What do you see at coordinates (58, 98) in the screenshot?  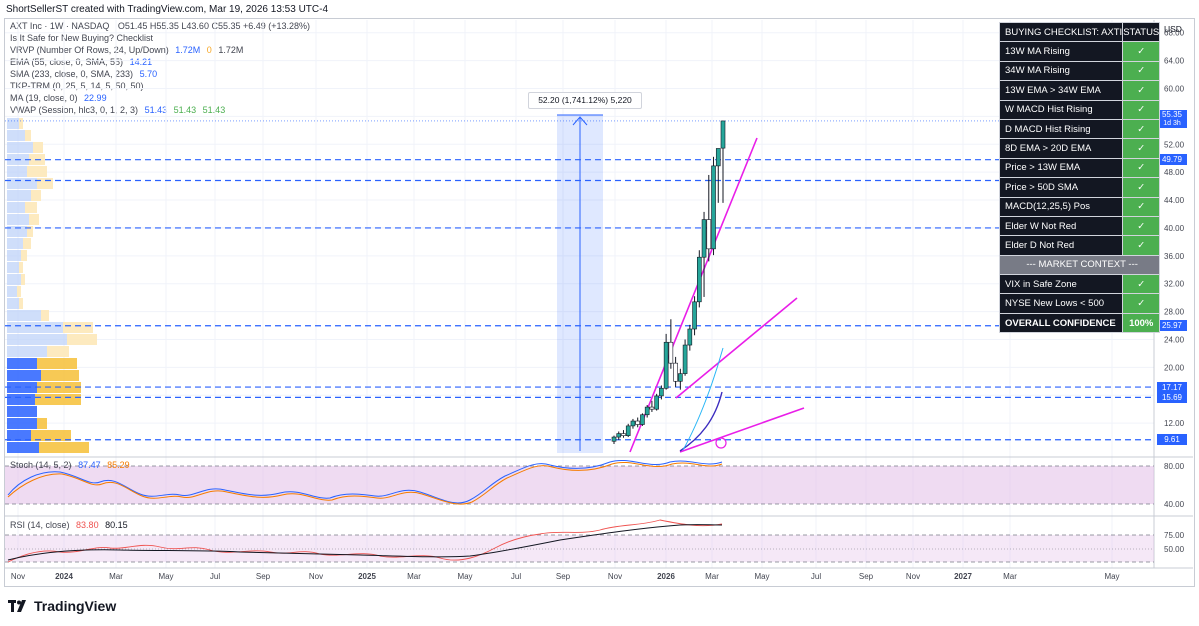 I see `legend-ma: MA (19, close, 0) 22.99` at bounding box center [58, 98].